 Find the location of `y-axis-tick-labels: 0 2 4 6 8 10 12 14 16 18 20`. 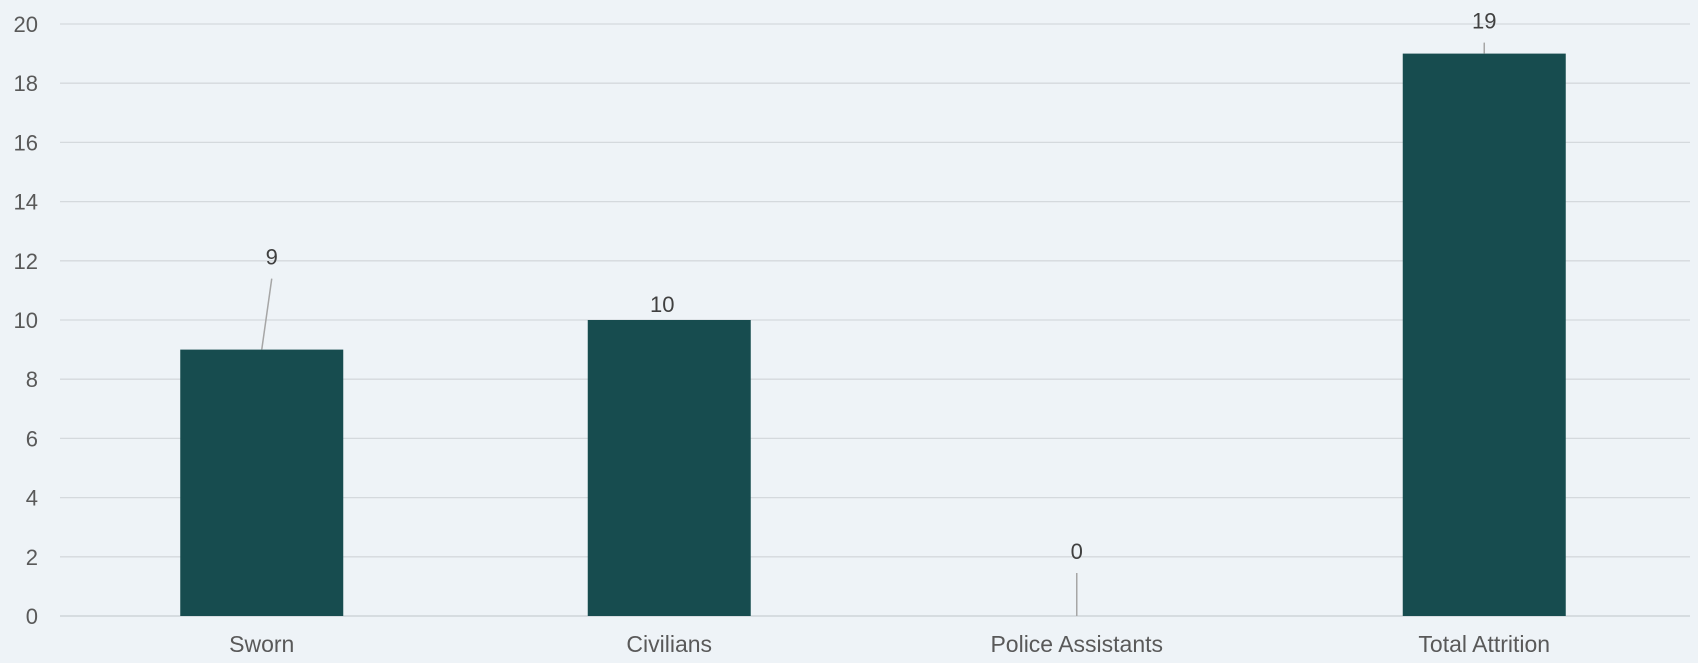

y-axis-tick-labels: 0 2 4 6 8 10 12 14 16 18 20 is located at coordinates (26, 320).